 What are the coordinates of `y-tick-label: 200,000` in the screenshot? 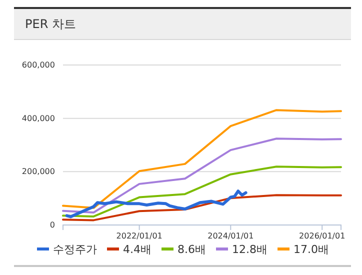 It's located at (38, 171).